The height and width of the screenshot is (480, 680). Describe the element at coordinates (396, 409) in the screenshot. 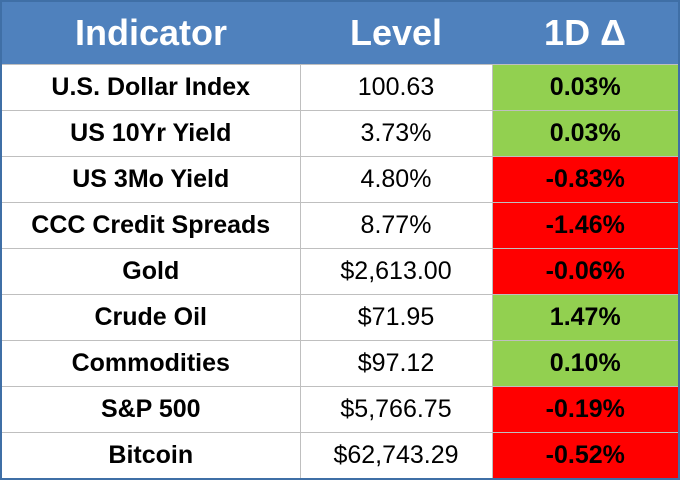

I see `level-cell: $5,766.75` at that location.